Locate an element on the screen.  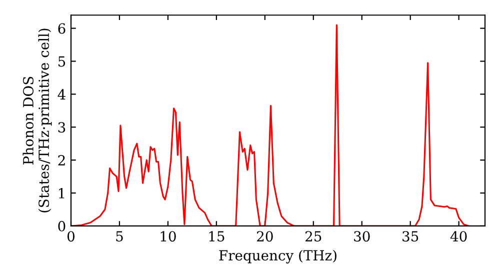
x-tick-label: 20 is located at coordinates (265, 236).